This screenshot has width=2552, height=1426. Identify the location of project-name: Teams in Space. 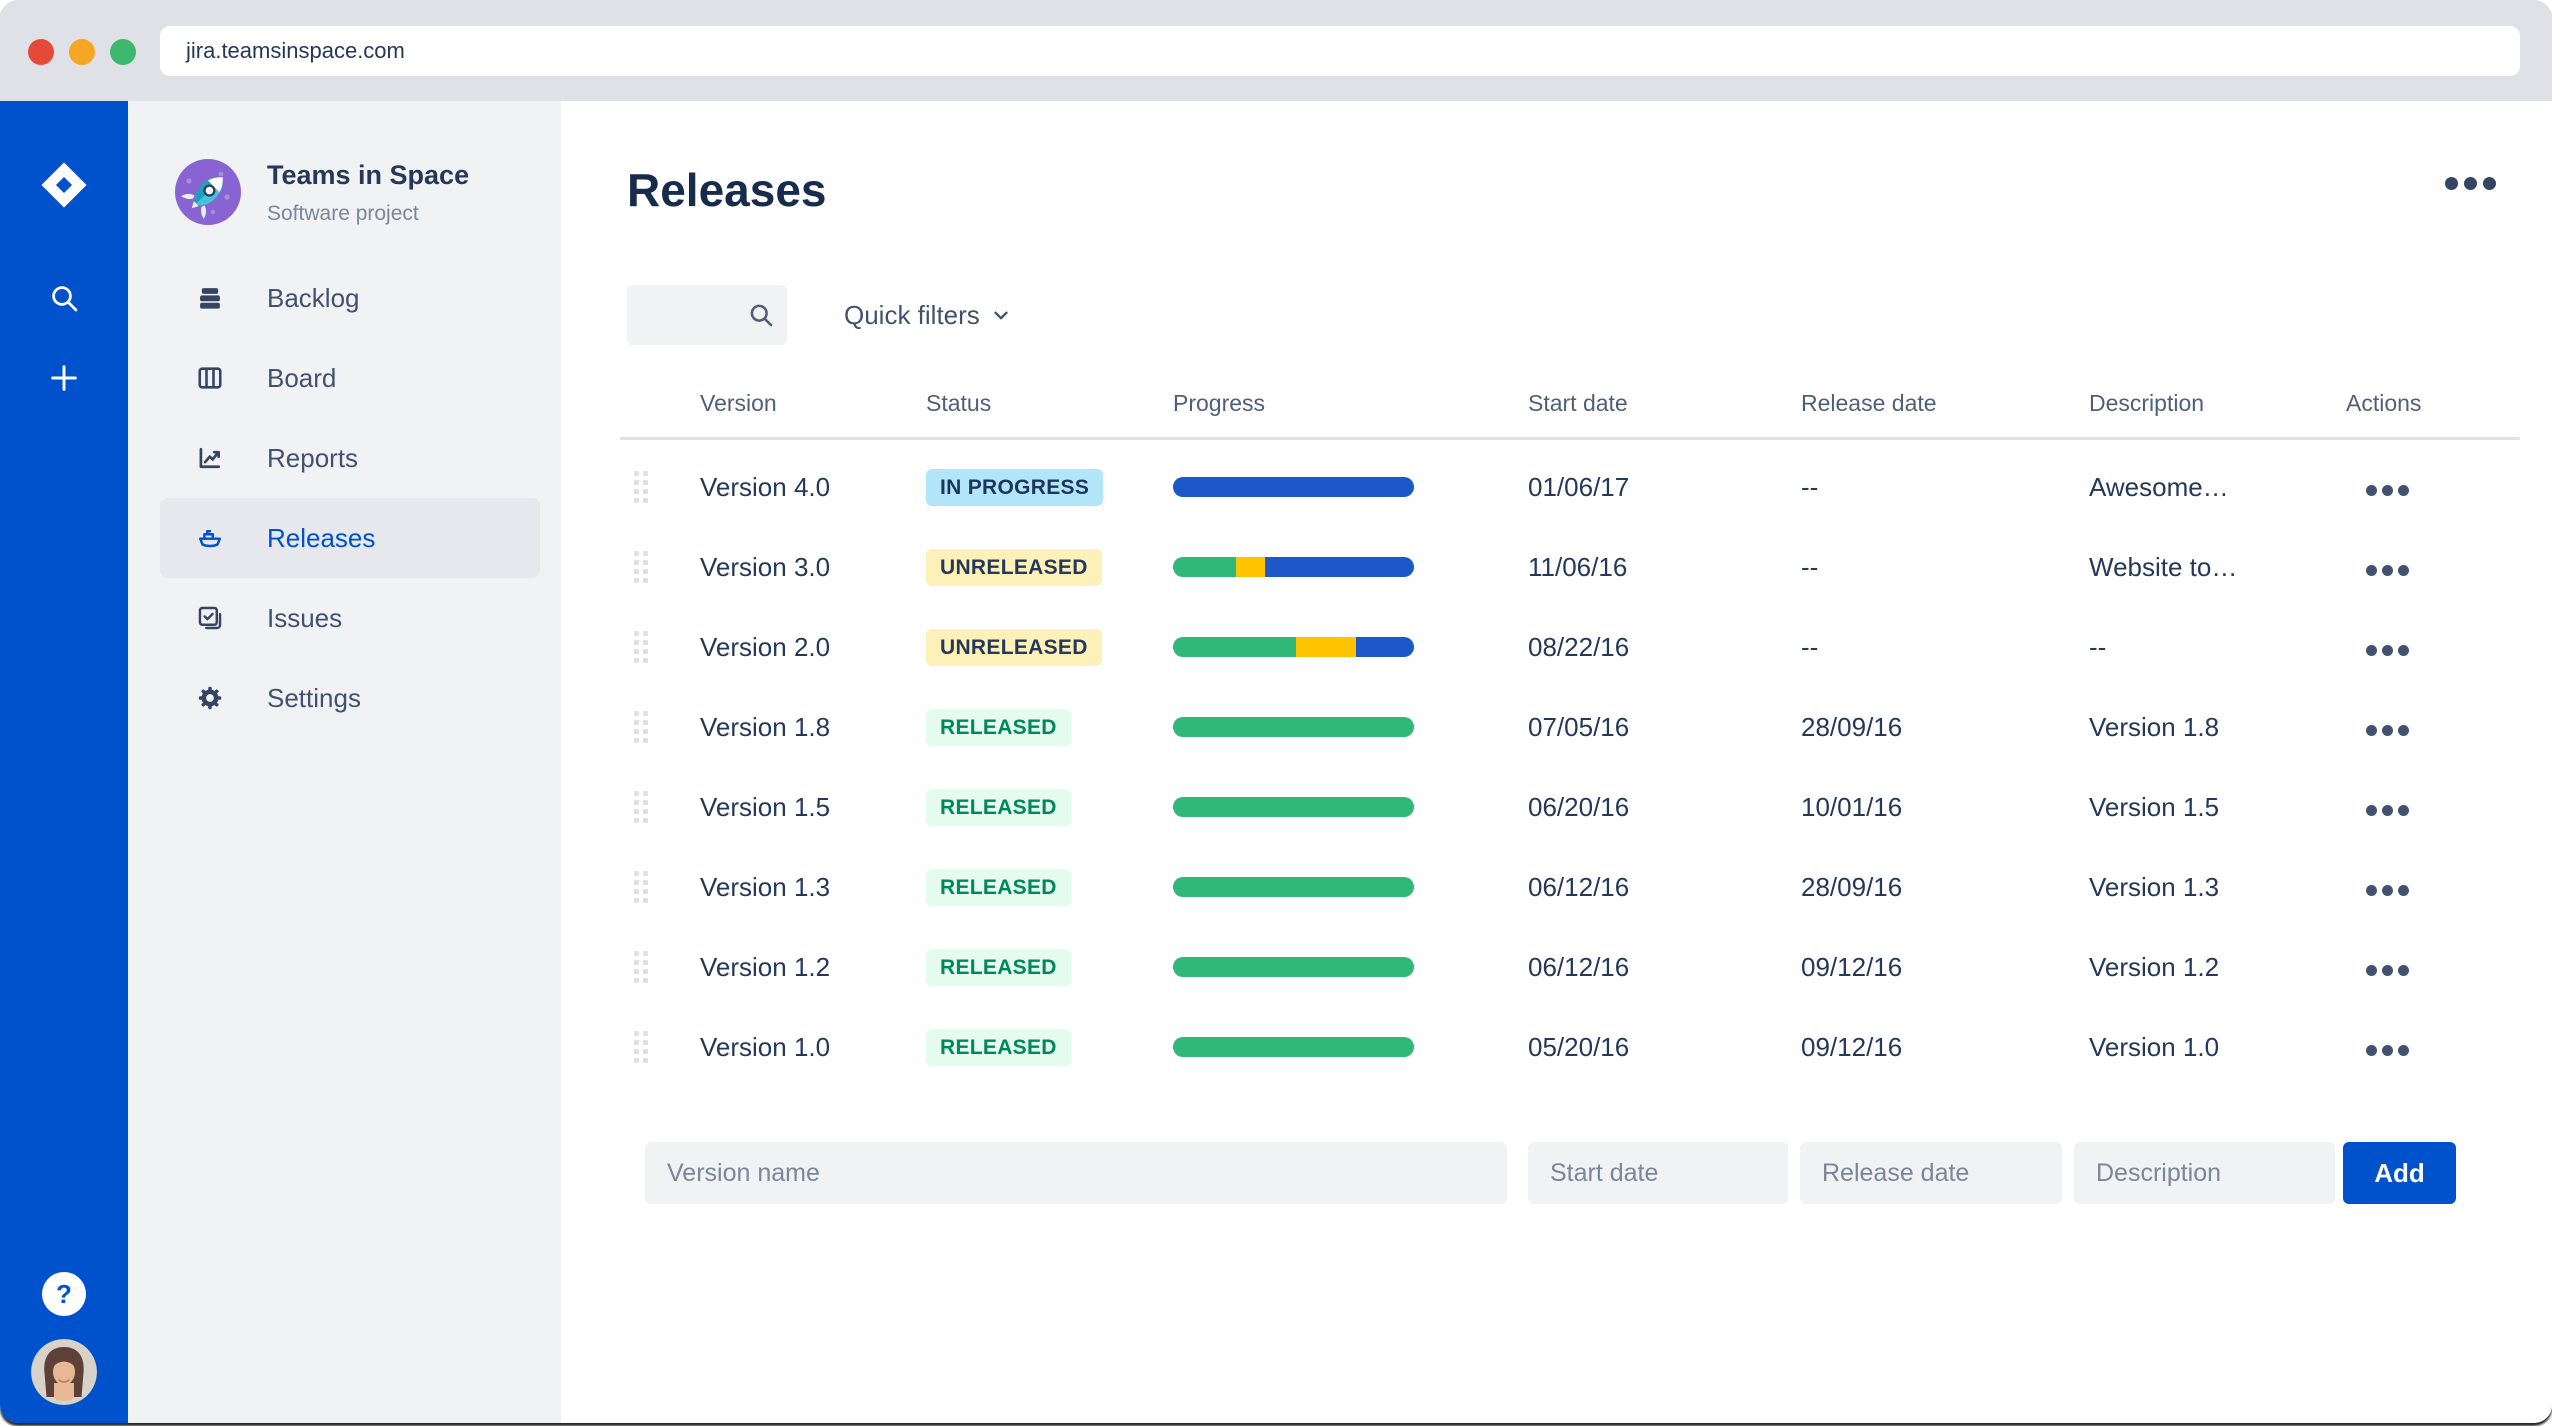
(368, 175).